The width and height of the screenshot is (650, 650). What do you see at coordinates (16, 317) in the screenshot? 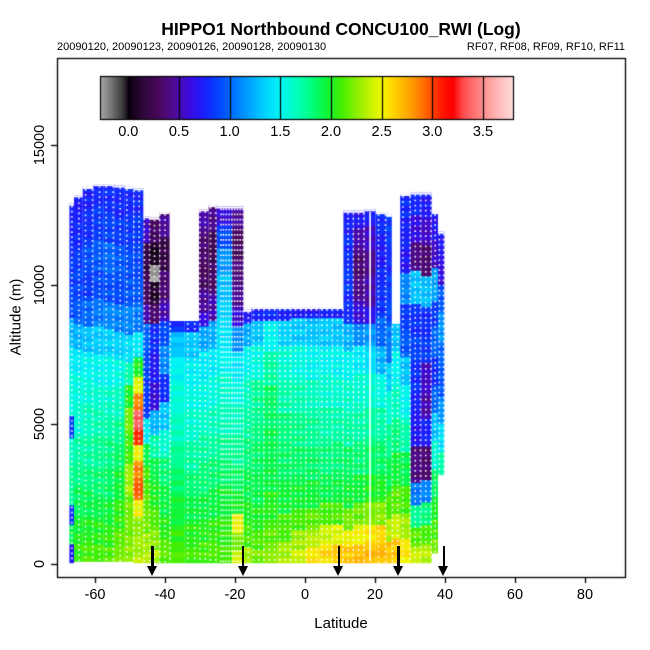
I see `y-axis-label: Altitude (m)` at bounding box center [16, 317].